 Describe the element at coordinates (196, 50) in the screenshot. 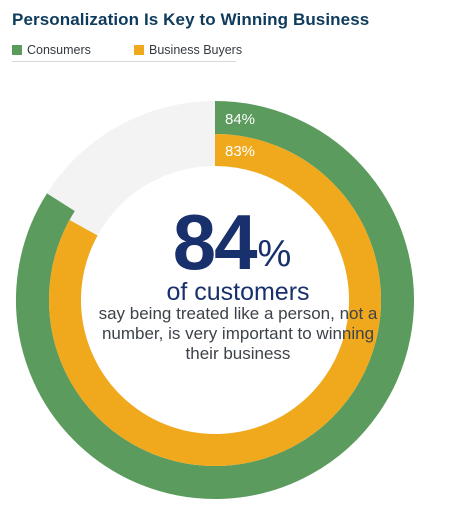

I see `legend-label-business-buyers: Business Buyers` at that location.